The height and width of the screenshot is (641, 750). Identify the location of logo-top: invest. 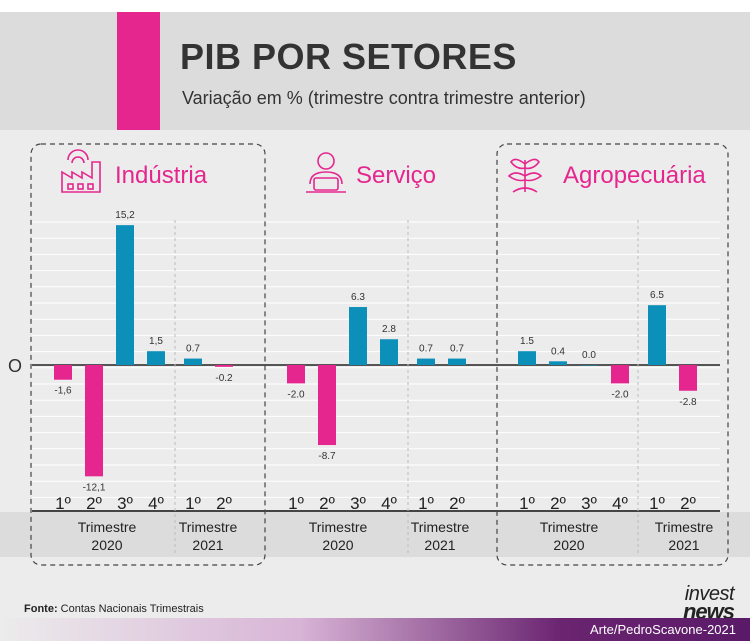
(709, 594).